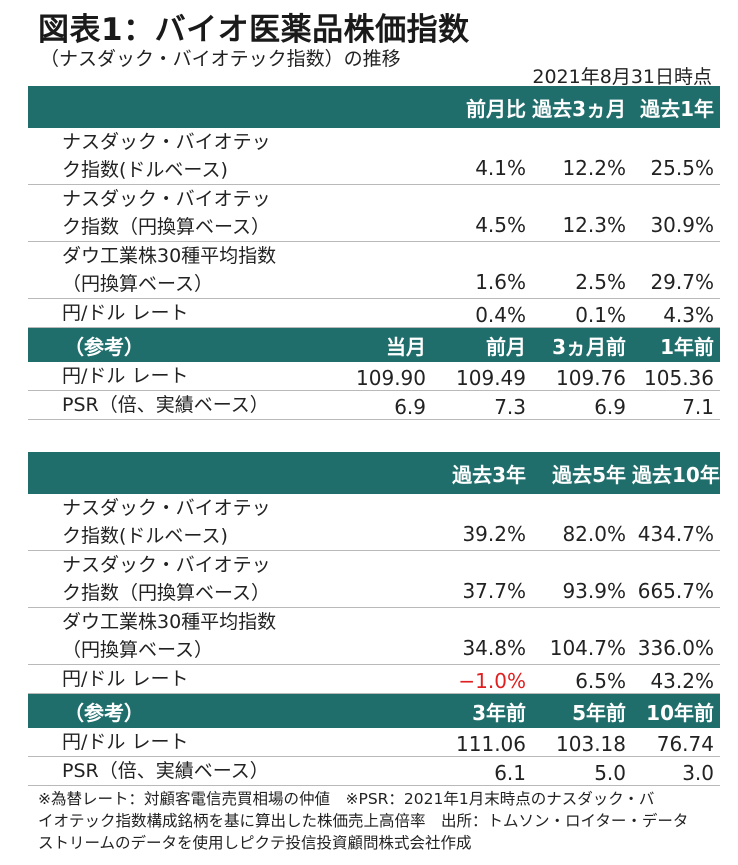  What do you see at coordinates (676, 107) in the screenshot?
I see `header-cell: 過去1年` at bounding box center [676, 107].